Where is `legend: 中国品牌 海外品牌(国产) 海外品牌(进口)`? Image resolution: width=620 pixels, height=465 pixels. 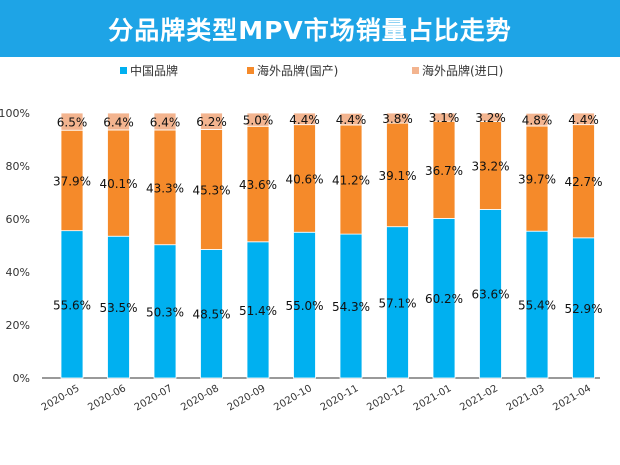 legend: 中国品牌 海外品牌(国产) 海外品牌(进口) is located at coordinates (310, 71).